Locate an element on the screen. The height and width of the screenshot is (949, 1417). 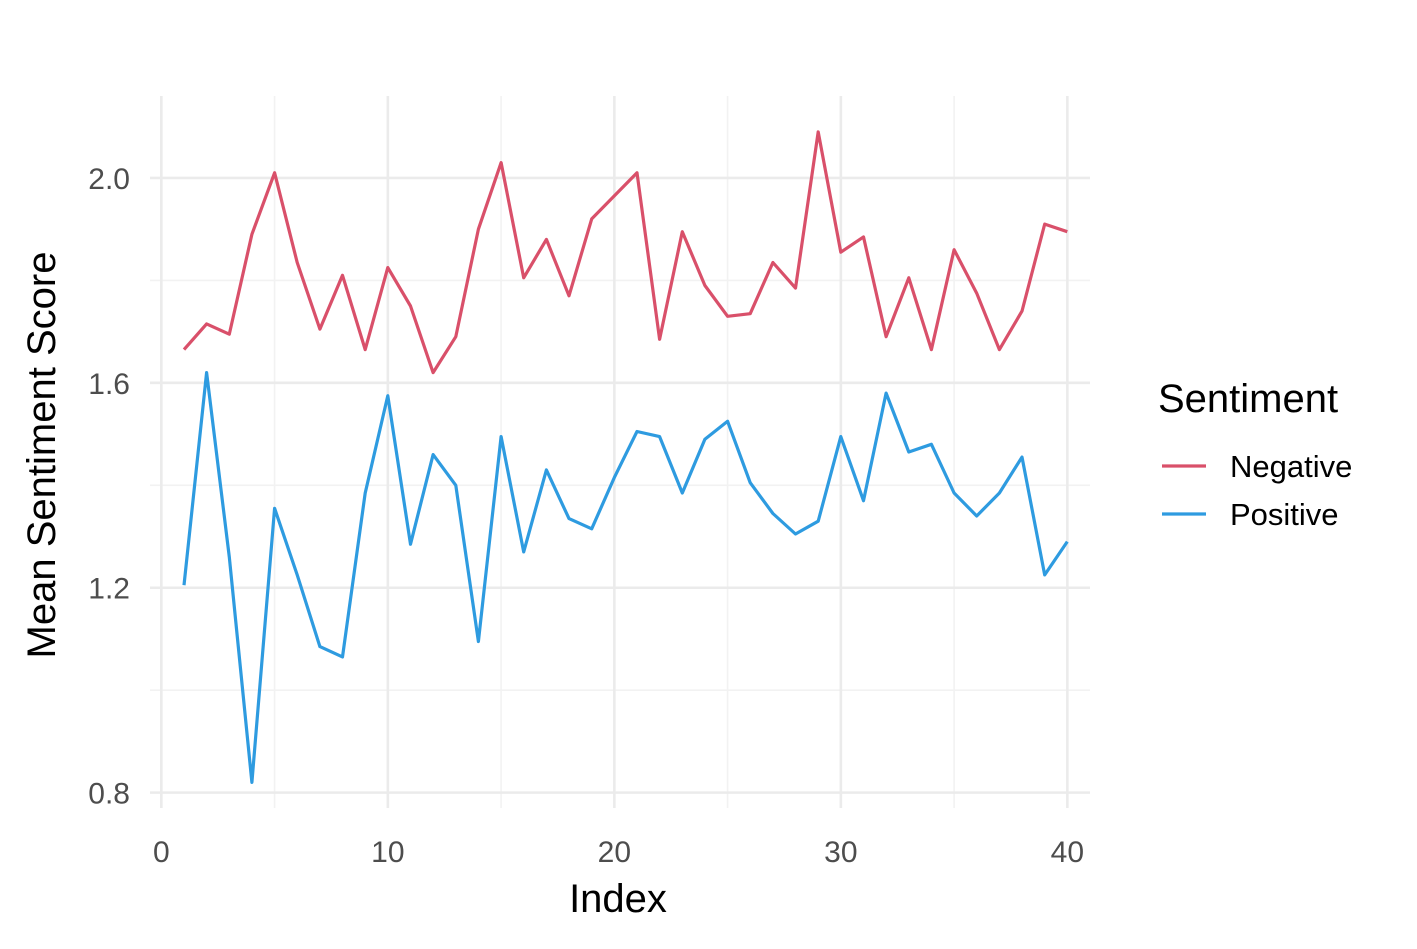
x-axis-ticks: 0 10 20 30 40 is located at coordinates (618, 852).